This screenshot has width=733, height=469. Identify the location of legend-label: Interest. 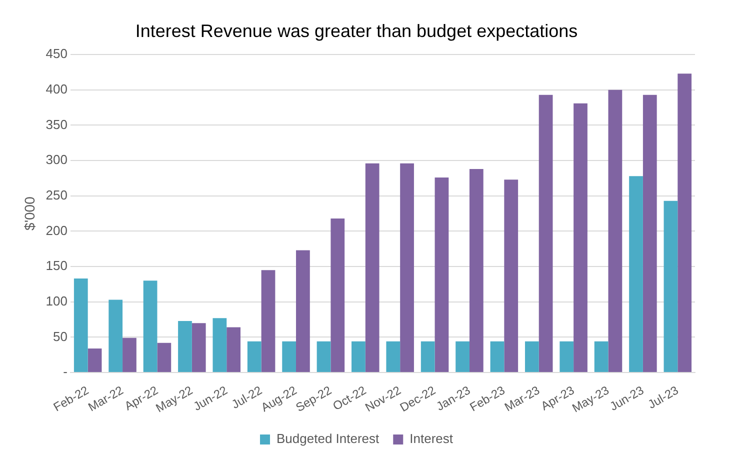
(432, 438).